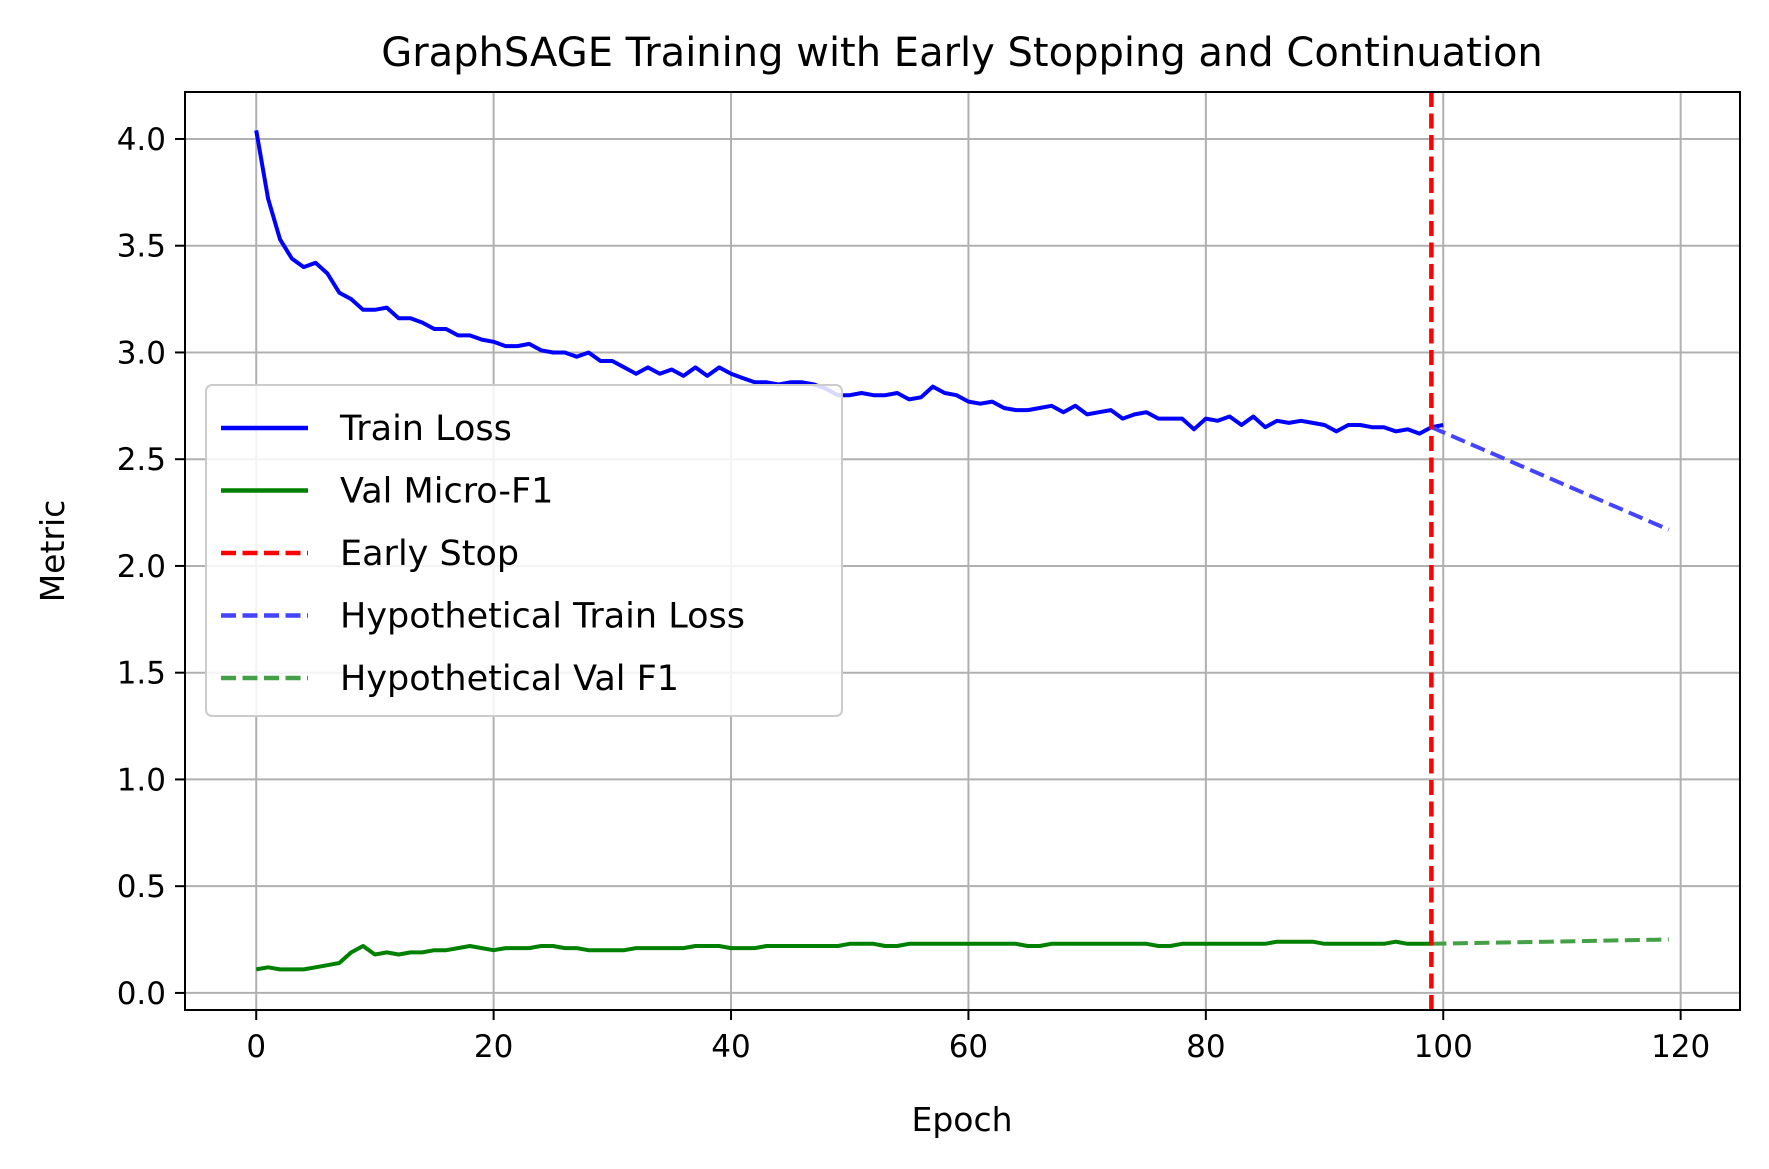  I want to click on x-axis-label: Epoch, so click(961, 1119).